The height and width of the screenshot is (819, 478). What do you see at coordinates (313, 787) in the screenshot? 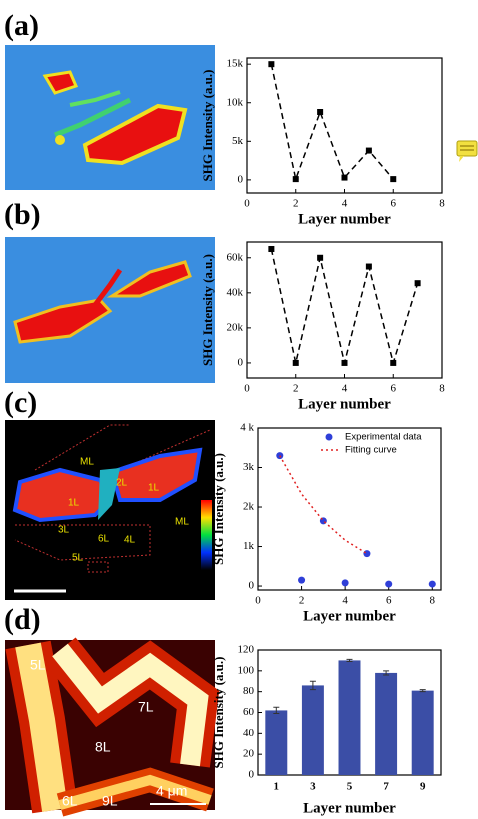
I see `x-tick-label: 3` at bounding box center [313, 787].